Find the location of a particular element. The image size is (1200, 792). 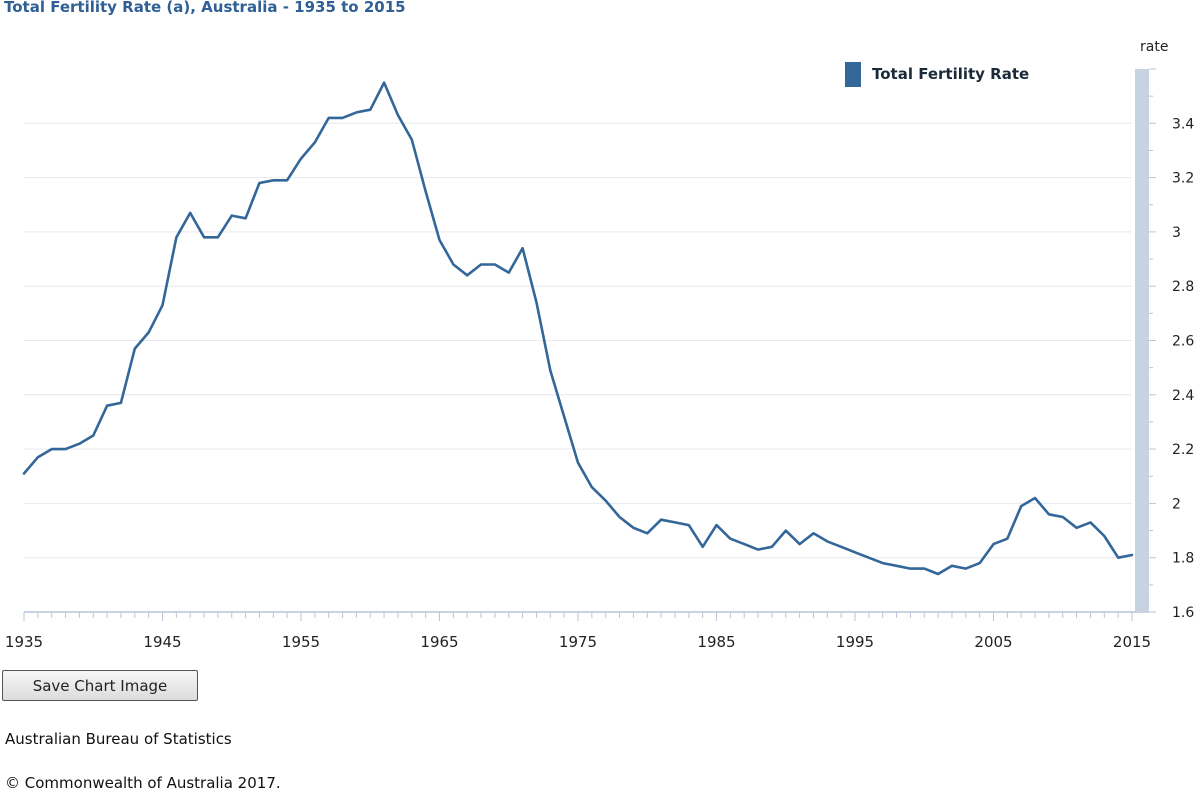

x-tick-label: 1965 is located at coordinates (439, 642).